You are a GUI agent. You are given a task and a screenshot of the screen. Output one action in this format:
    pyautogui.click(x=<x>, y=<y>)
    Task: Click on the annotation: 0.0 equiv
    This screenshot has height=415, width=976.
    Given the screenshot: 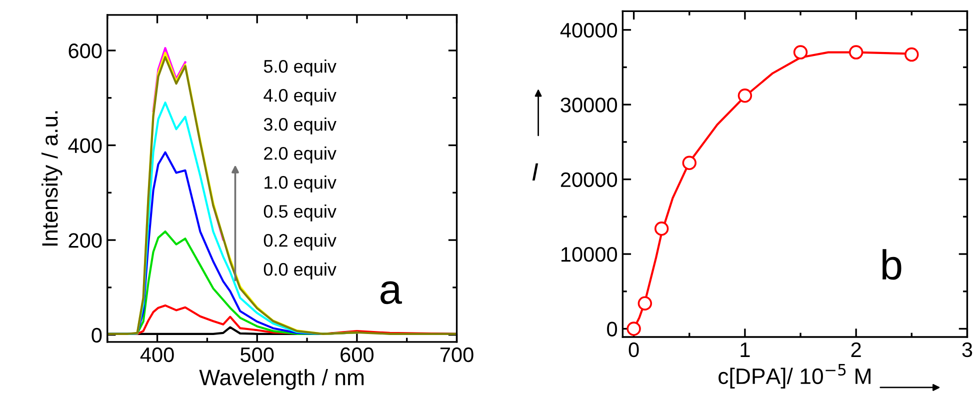 What is the action you would take?
    pyautogui.click(x=300, y=271)
    